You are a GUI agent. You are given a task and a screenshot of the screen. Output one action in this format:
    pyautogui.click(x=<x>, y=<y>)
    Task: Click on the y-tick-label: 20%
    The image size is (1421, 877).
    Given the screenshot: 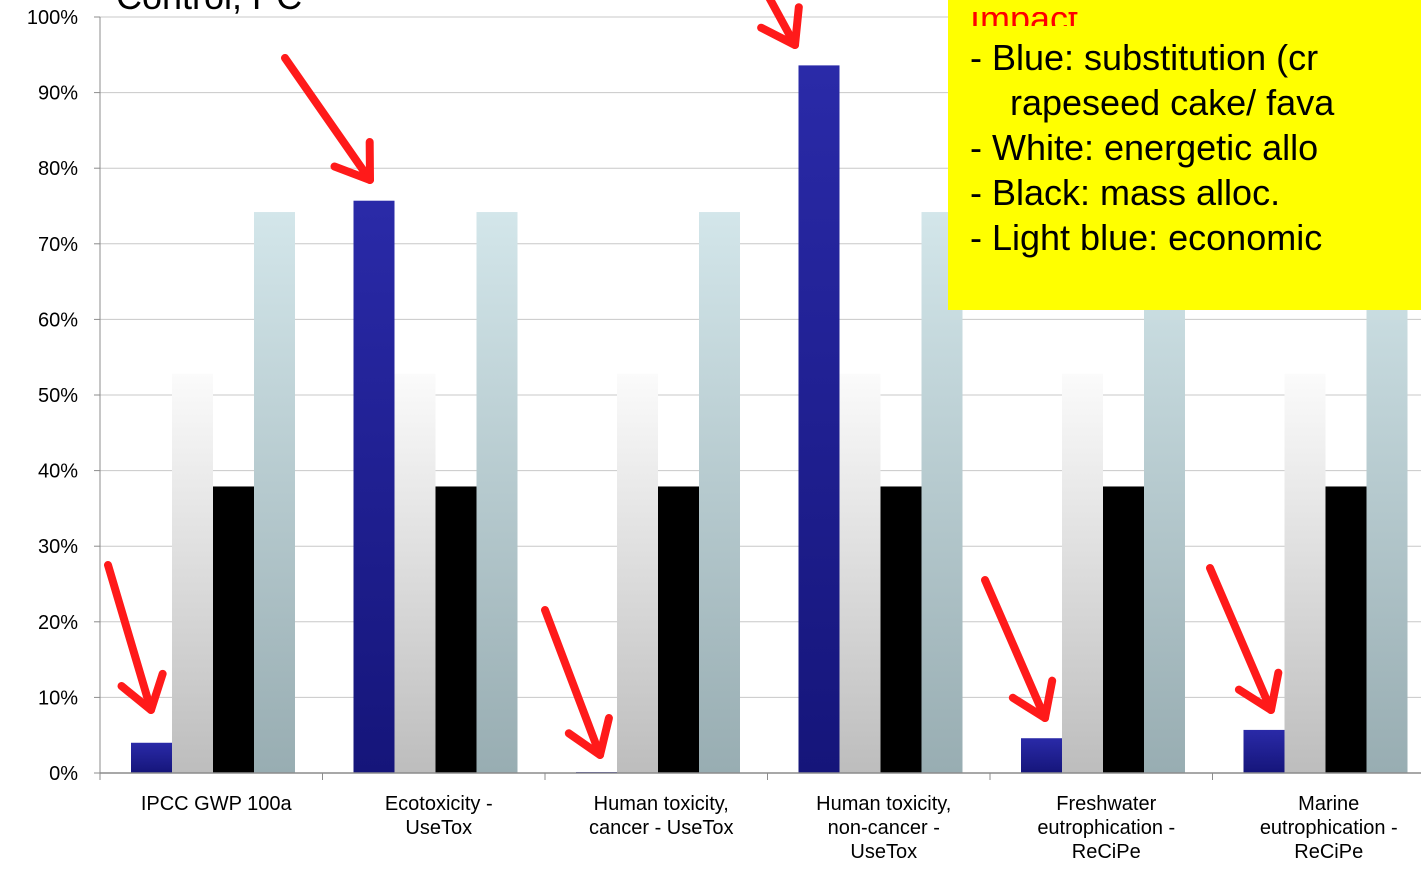 What is the action you would take?
    pyautogui.click(x=58, y=623)
    